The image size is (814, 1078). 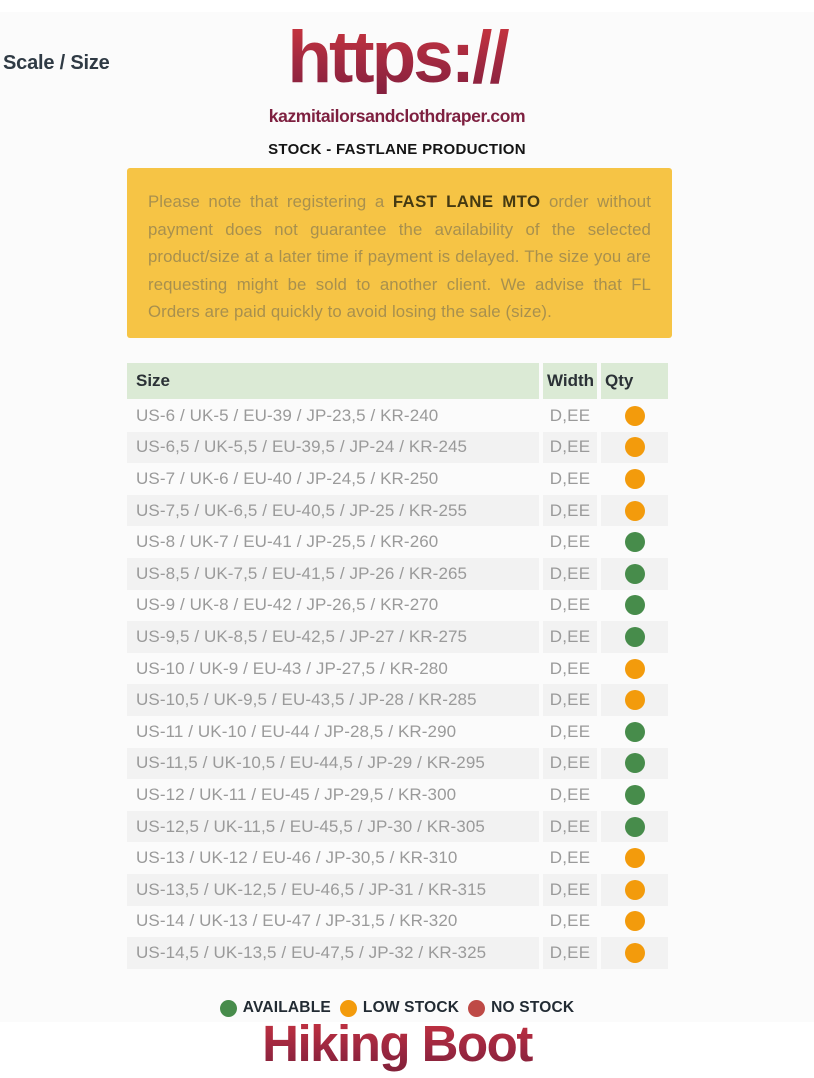 I want to click on size-cell: US-11 / UK-10 / EU-44 / JP-28,5 / KR-290, so click(x=296, y=731).